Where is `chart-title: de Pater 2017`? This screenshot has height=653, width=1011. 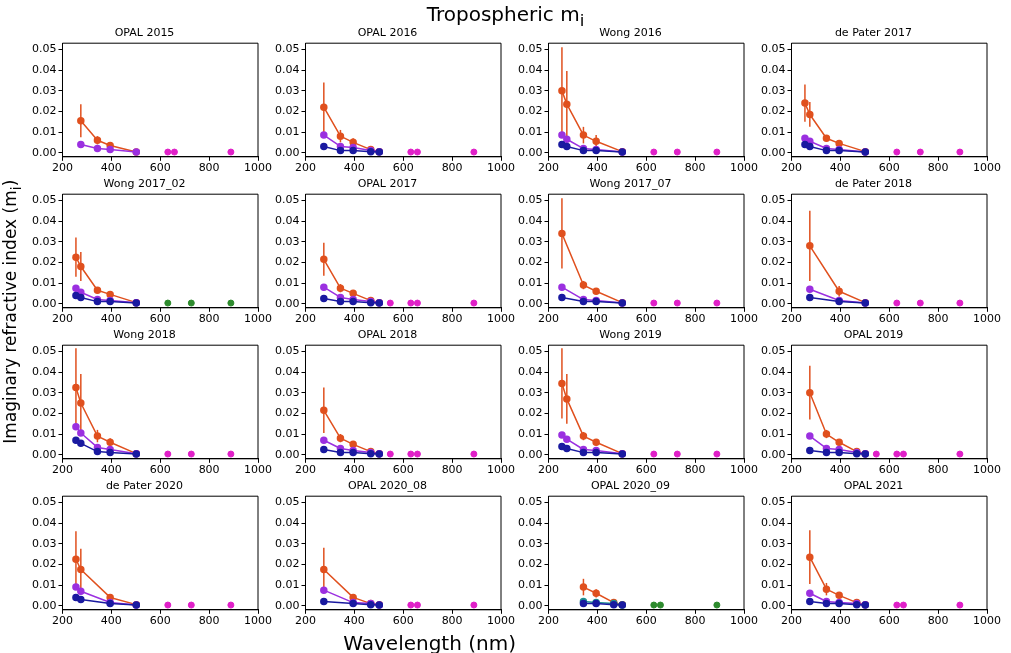 chart-title: de Pater 2017 is located at coordinates (873, 33).